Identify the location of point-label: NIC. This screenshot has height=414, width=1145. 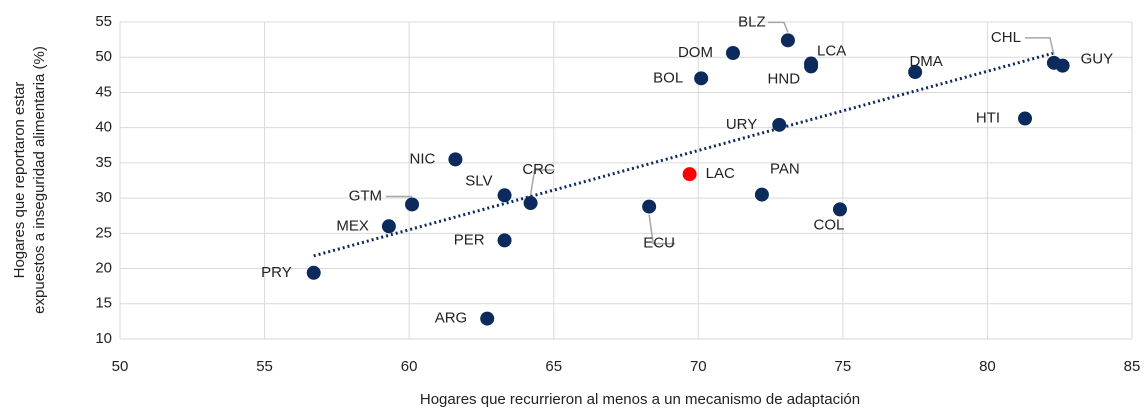
(423, 158).